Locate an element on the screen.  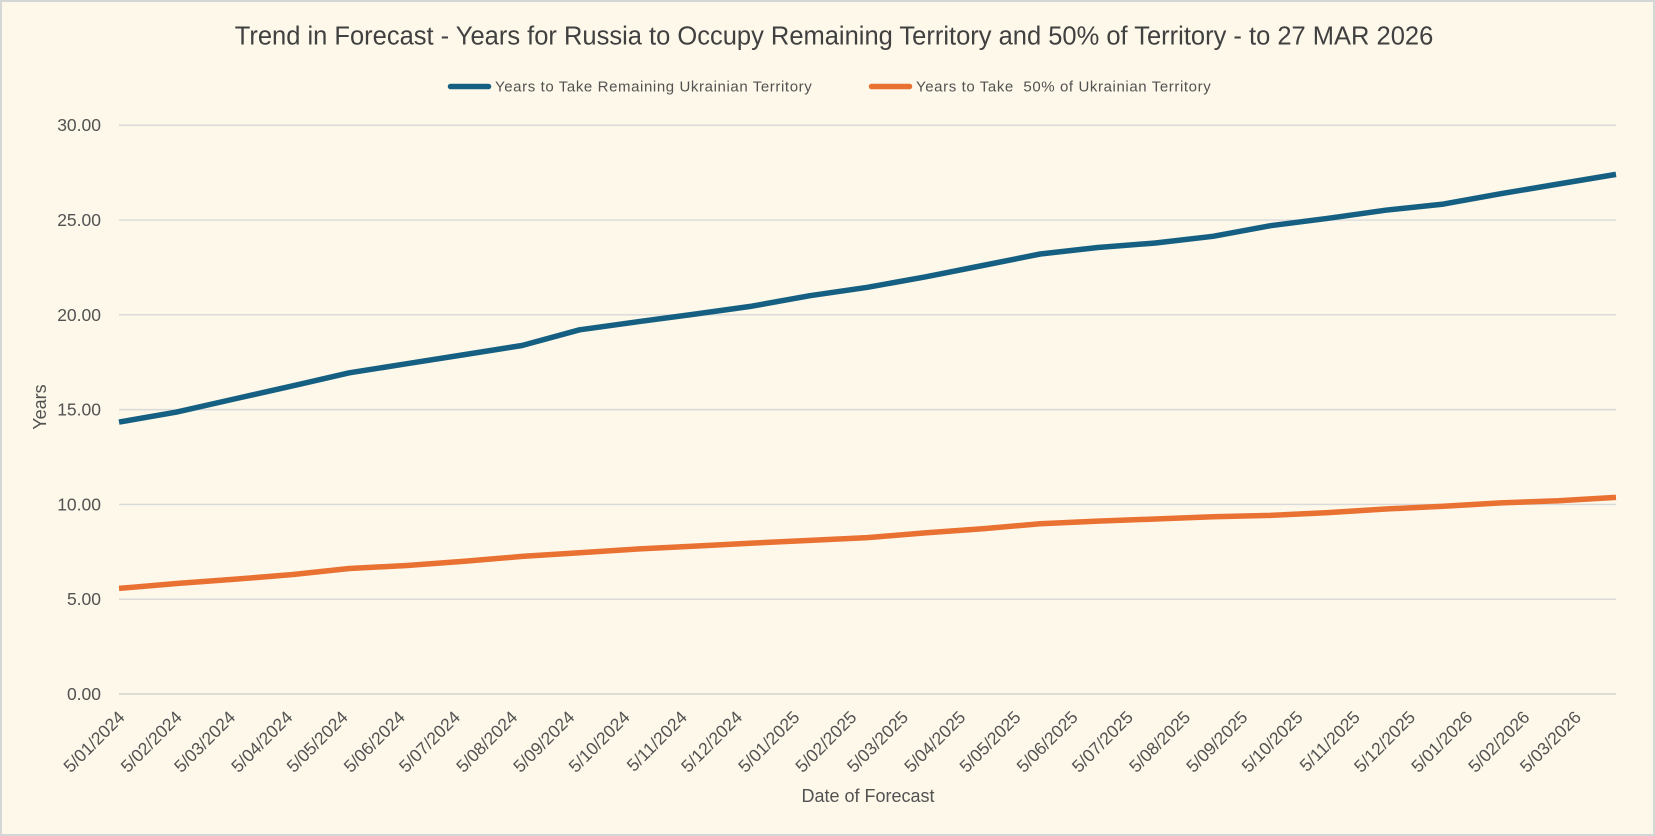
svg-text: 0.00 is located at coordinates (84, 694).